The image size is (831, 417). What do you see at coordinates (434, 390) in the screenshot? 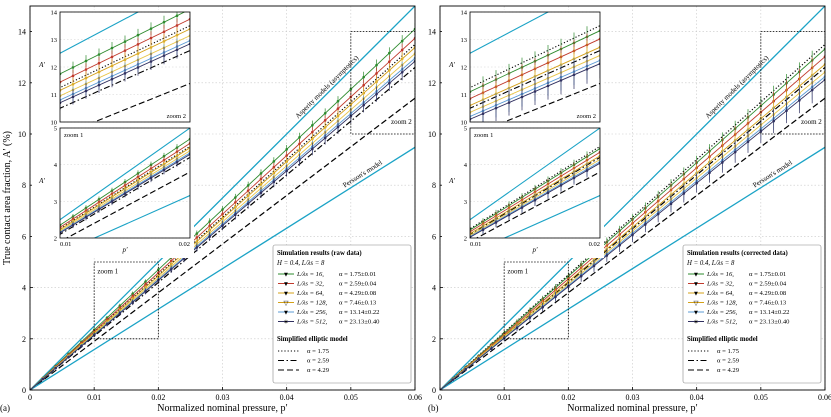
I see `y-tick-label: 0` at bounding box center [434, 390].